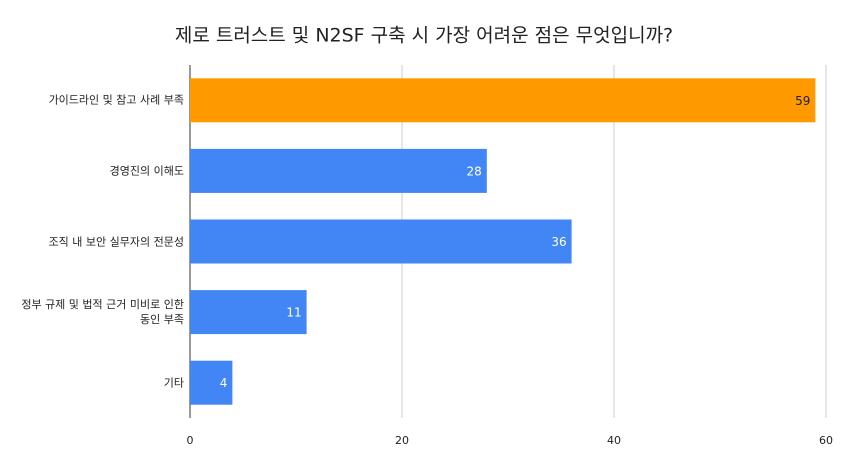  What do you see at coordinates (802, 101) in the screenshot?
I see `value-label: 59` at bounding box center [802, 101].